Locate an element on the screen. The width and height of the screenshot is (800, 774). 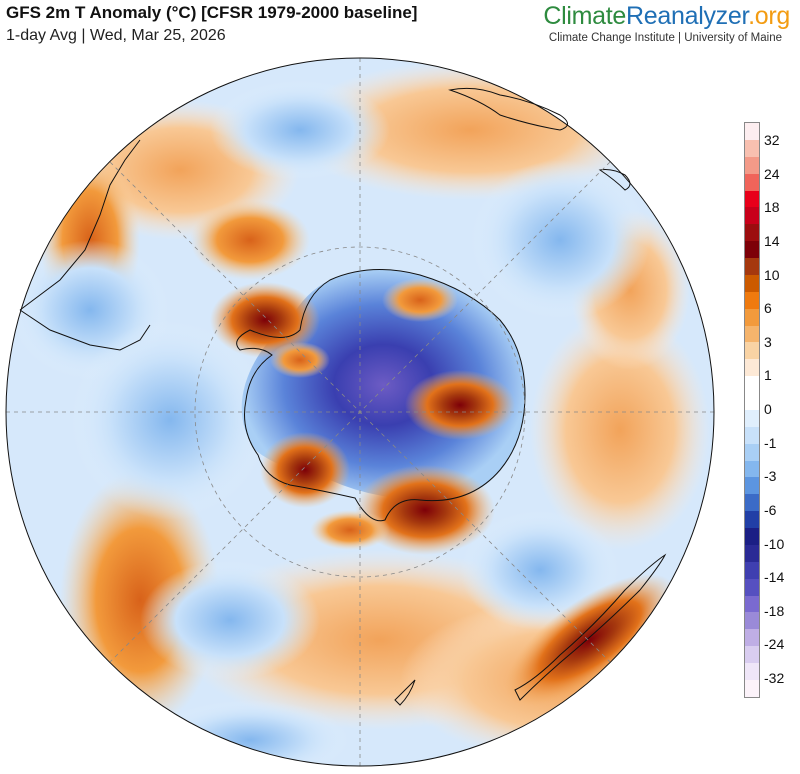
new-zealand-coastline is located at coordinates (590, 627).